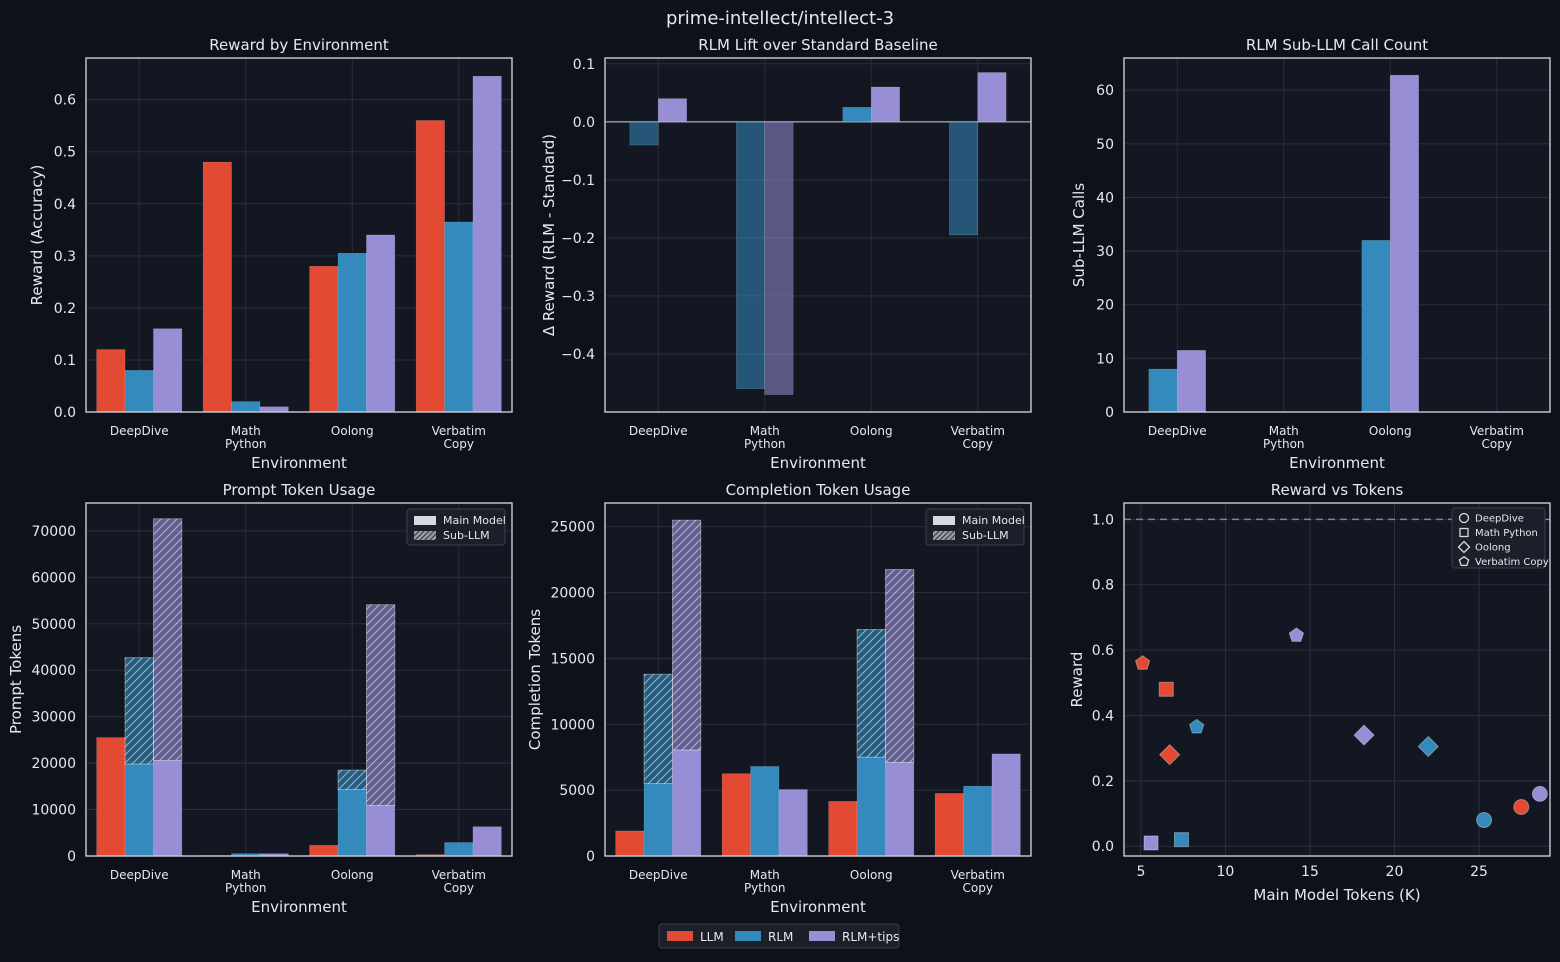 This screenshot has height=962, width=1560. Describe the element at coordinates (1336, 895) in the screenshot. I see `x-axis-label: Main Model Tokens (K)` at that location.